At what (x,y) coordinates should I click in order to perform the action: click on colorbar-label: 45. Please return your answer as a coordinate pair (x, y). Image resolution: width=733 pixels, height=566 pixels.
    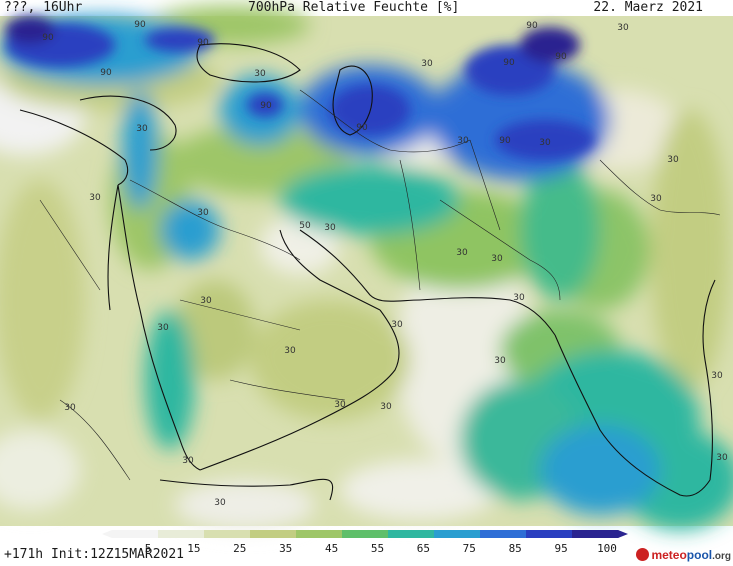
    Looking at the image, I should click on (331, 548).